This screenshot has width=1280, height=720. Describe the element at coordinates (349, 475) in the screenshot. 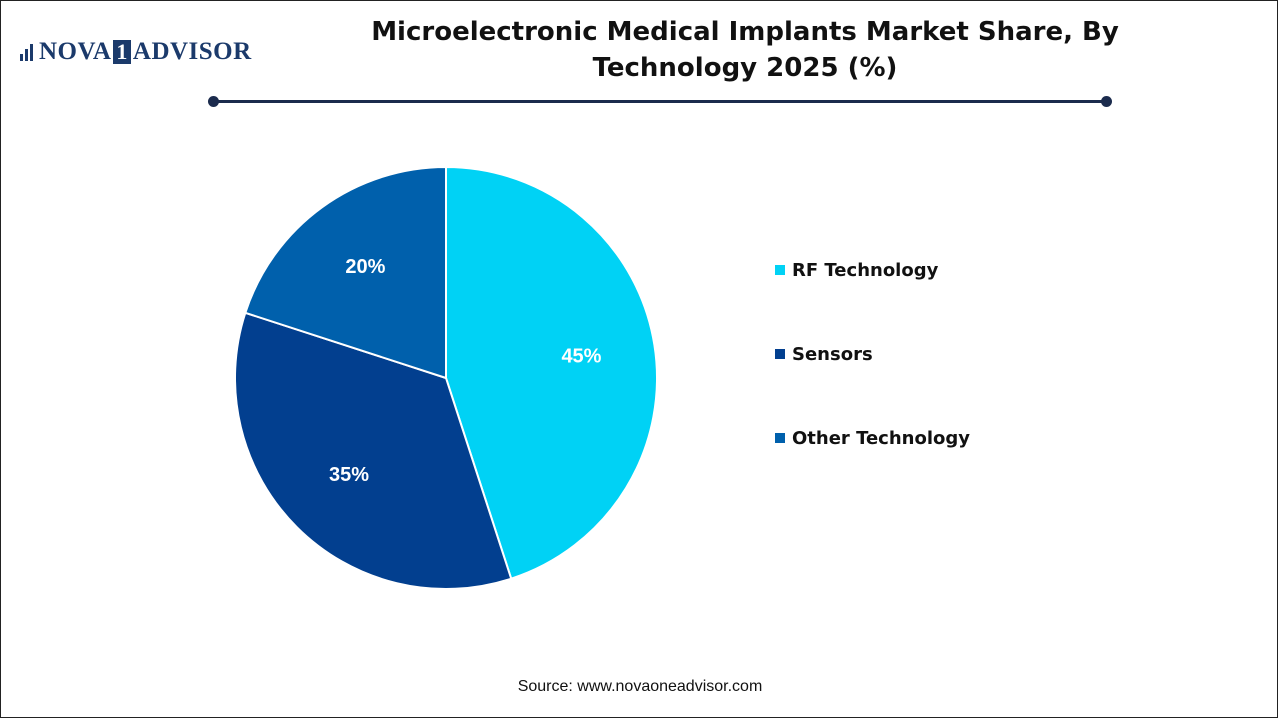

I see `pie-label-sensors: 35%` at that location.